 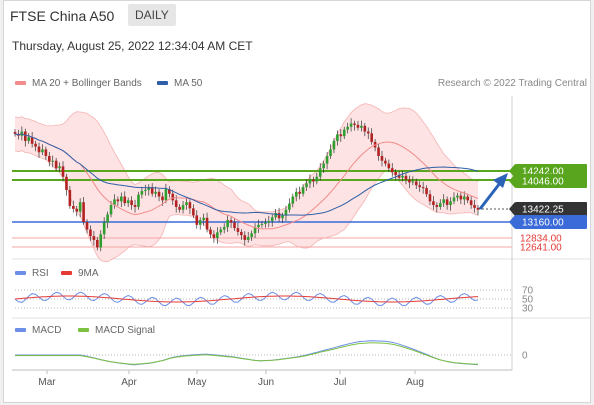 I want to click on legend-ma50-label: MA 50, so click(x=188, y=83).